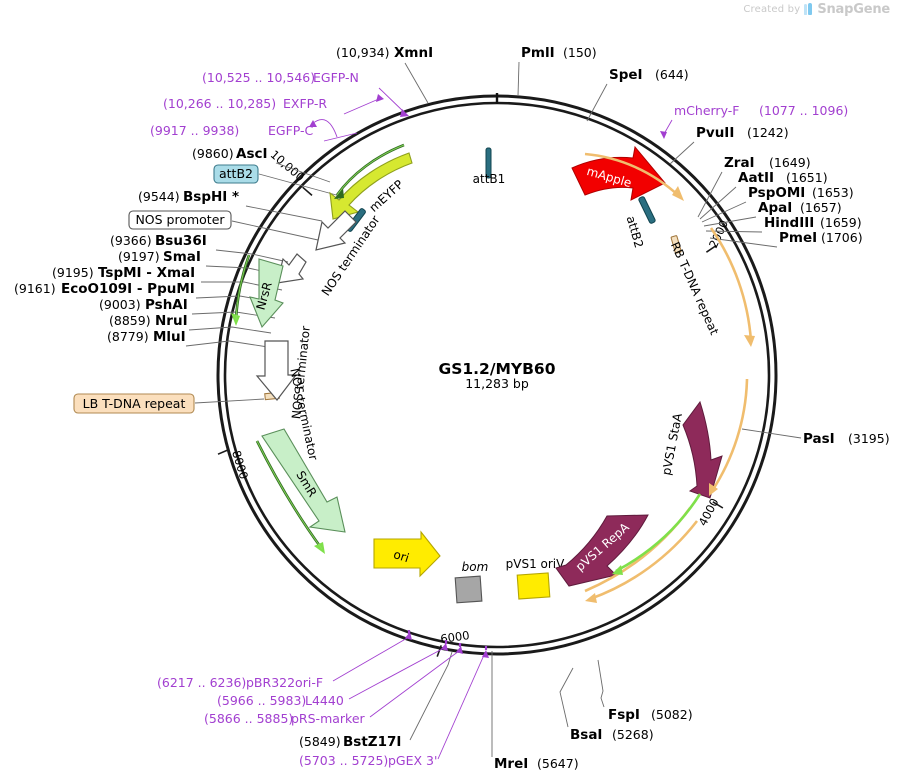  Describe the element at coordinates (412, 760) in the screenshot. I see `primer-label: pGEX 3'` at that location.